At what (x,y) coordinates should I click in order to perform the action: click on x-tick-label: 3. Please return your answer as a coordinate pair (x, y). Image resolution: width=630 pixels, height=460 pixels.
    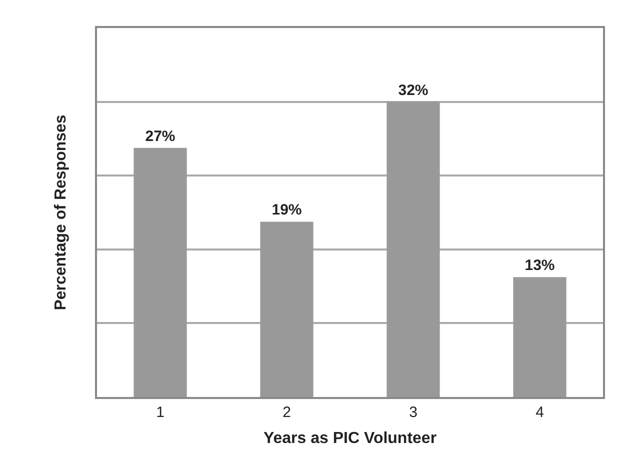
    Looking at the image, I should click on (413, 412).